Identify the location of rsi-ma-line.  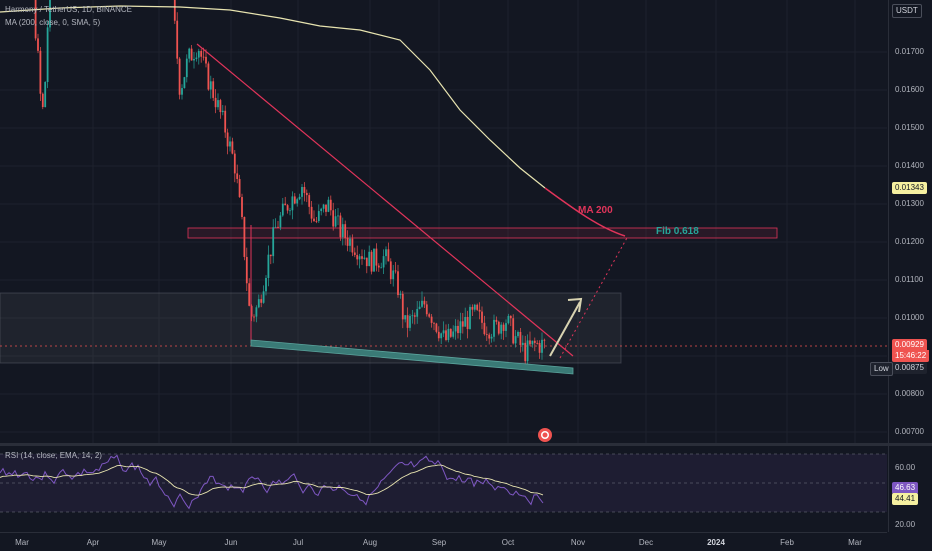
(272, 480).